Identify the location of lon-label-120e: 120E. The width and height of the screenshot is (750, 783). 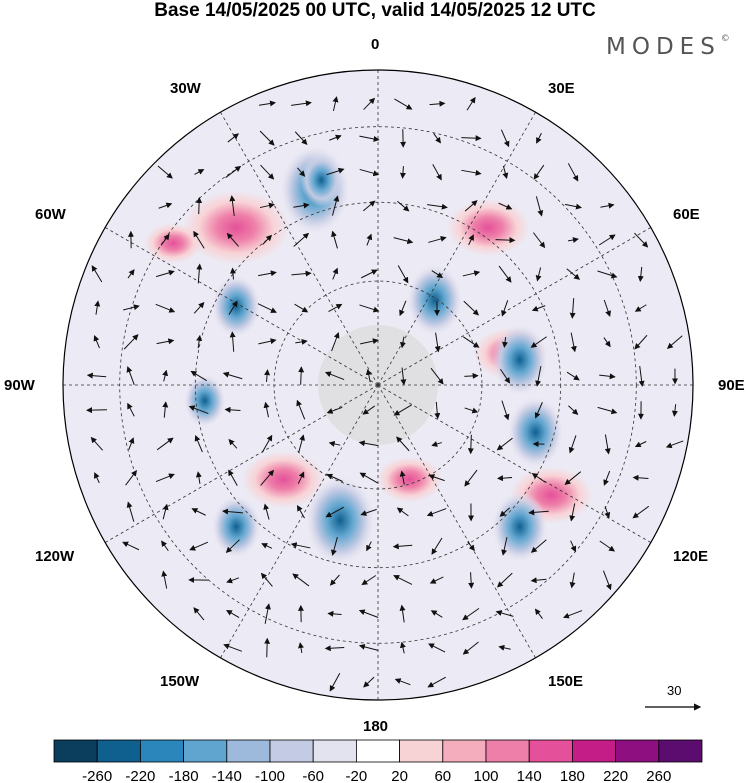
(691, 556).